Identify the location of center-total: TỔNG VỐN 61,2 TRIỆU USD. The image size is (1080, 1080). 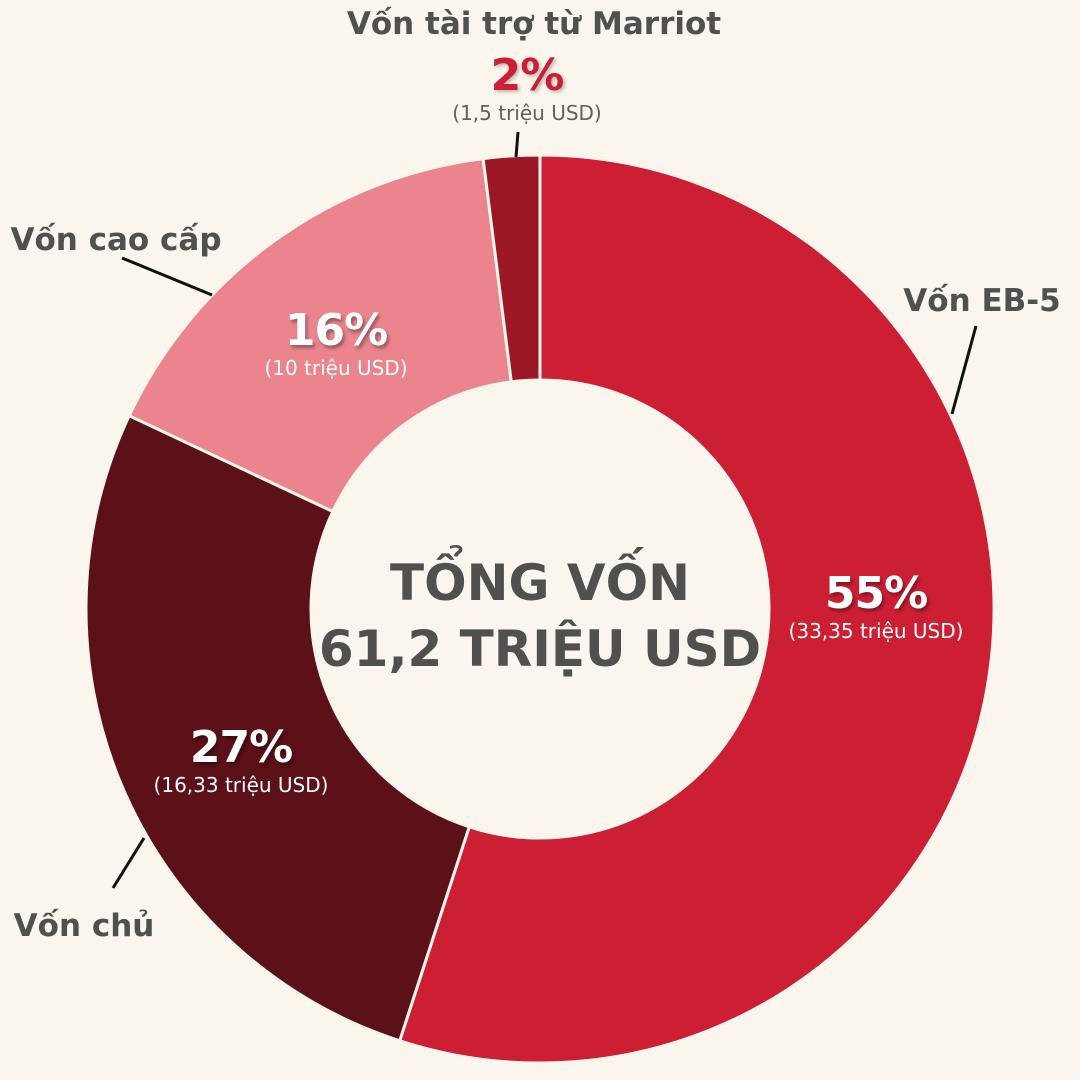
(540, 616).